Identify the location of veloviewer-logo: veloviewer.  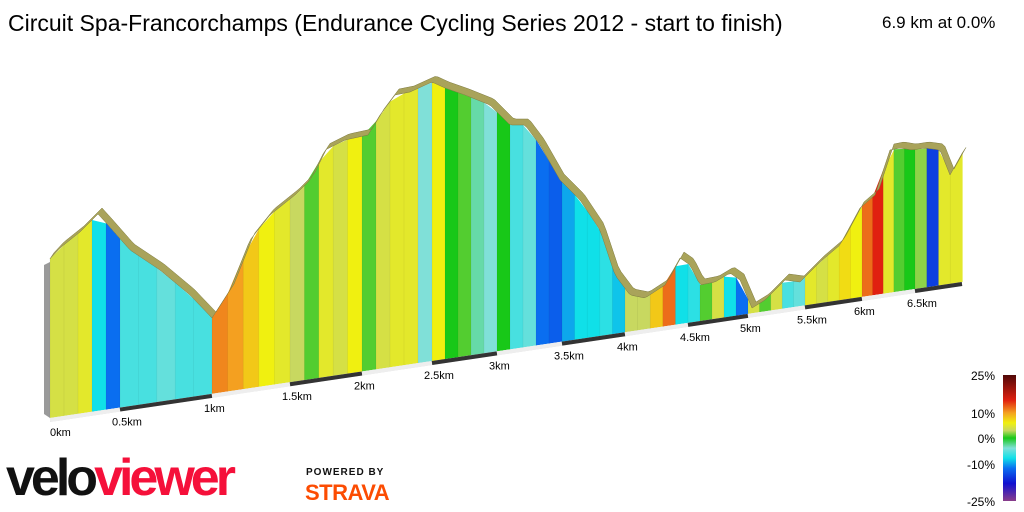
(121, 478).